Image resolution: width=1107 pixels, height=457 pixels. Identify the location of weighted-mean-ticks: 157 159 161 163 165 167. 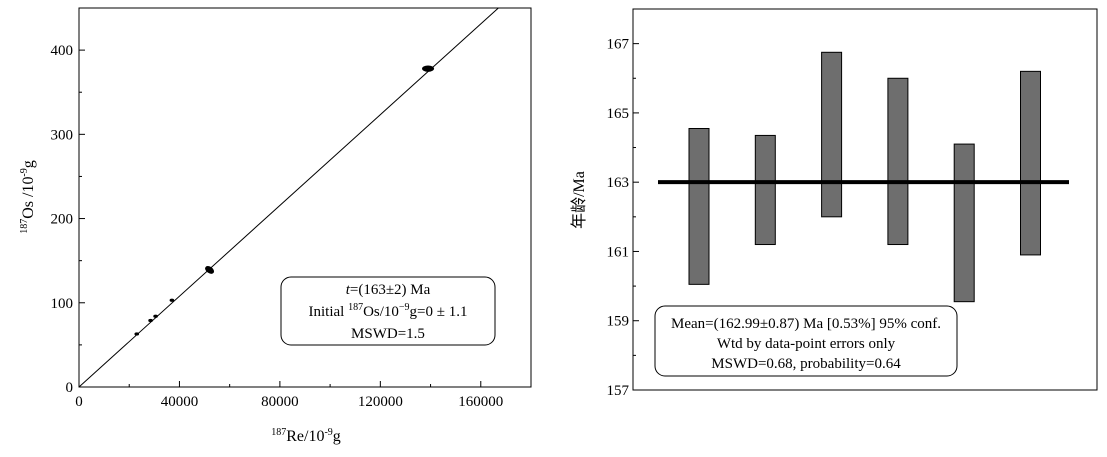
(623, 218).